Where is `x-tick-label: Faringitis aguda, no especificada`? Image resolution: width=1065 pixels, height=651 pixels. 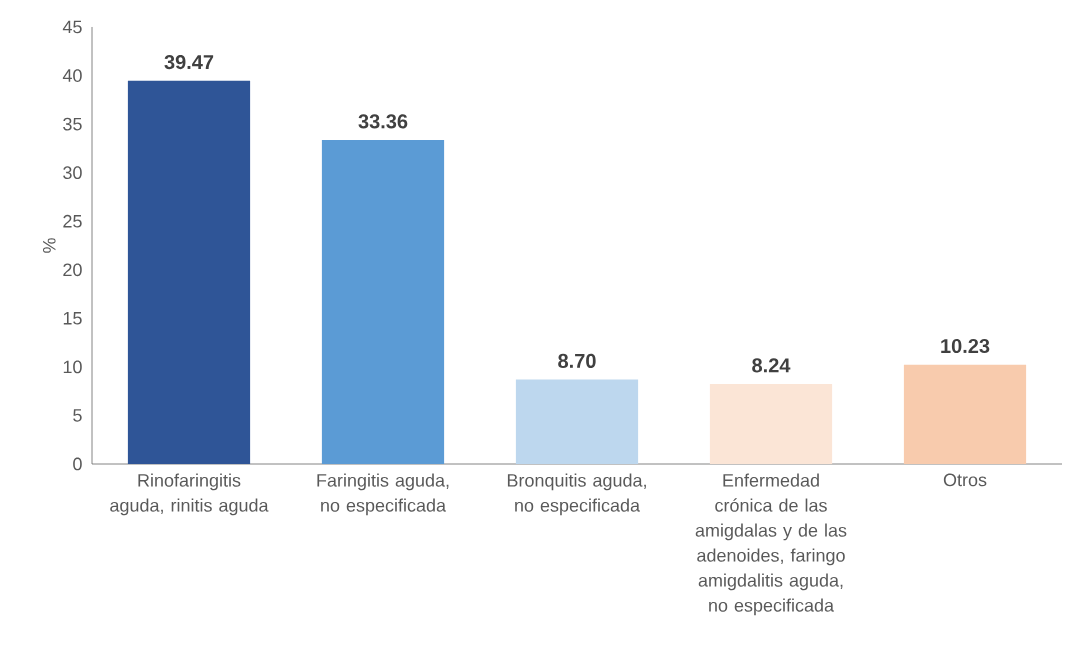
x-tick-label: Faringitis aguda, no especificada is located at coordinates (383, 494).